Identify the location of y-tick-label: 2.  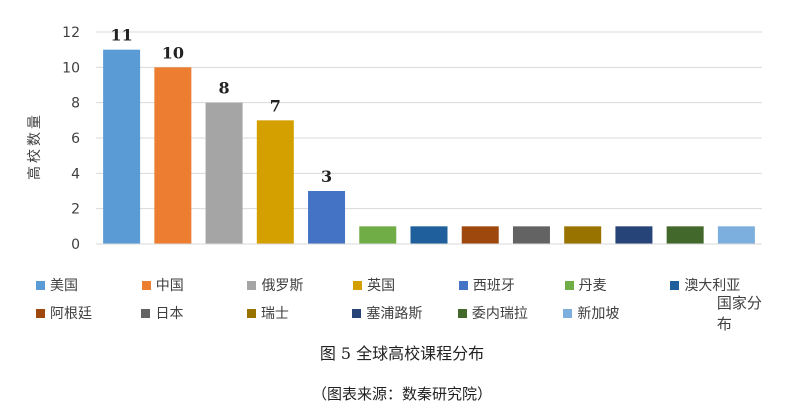
(75, 210).